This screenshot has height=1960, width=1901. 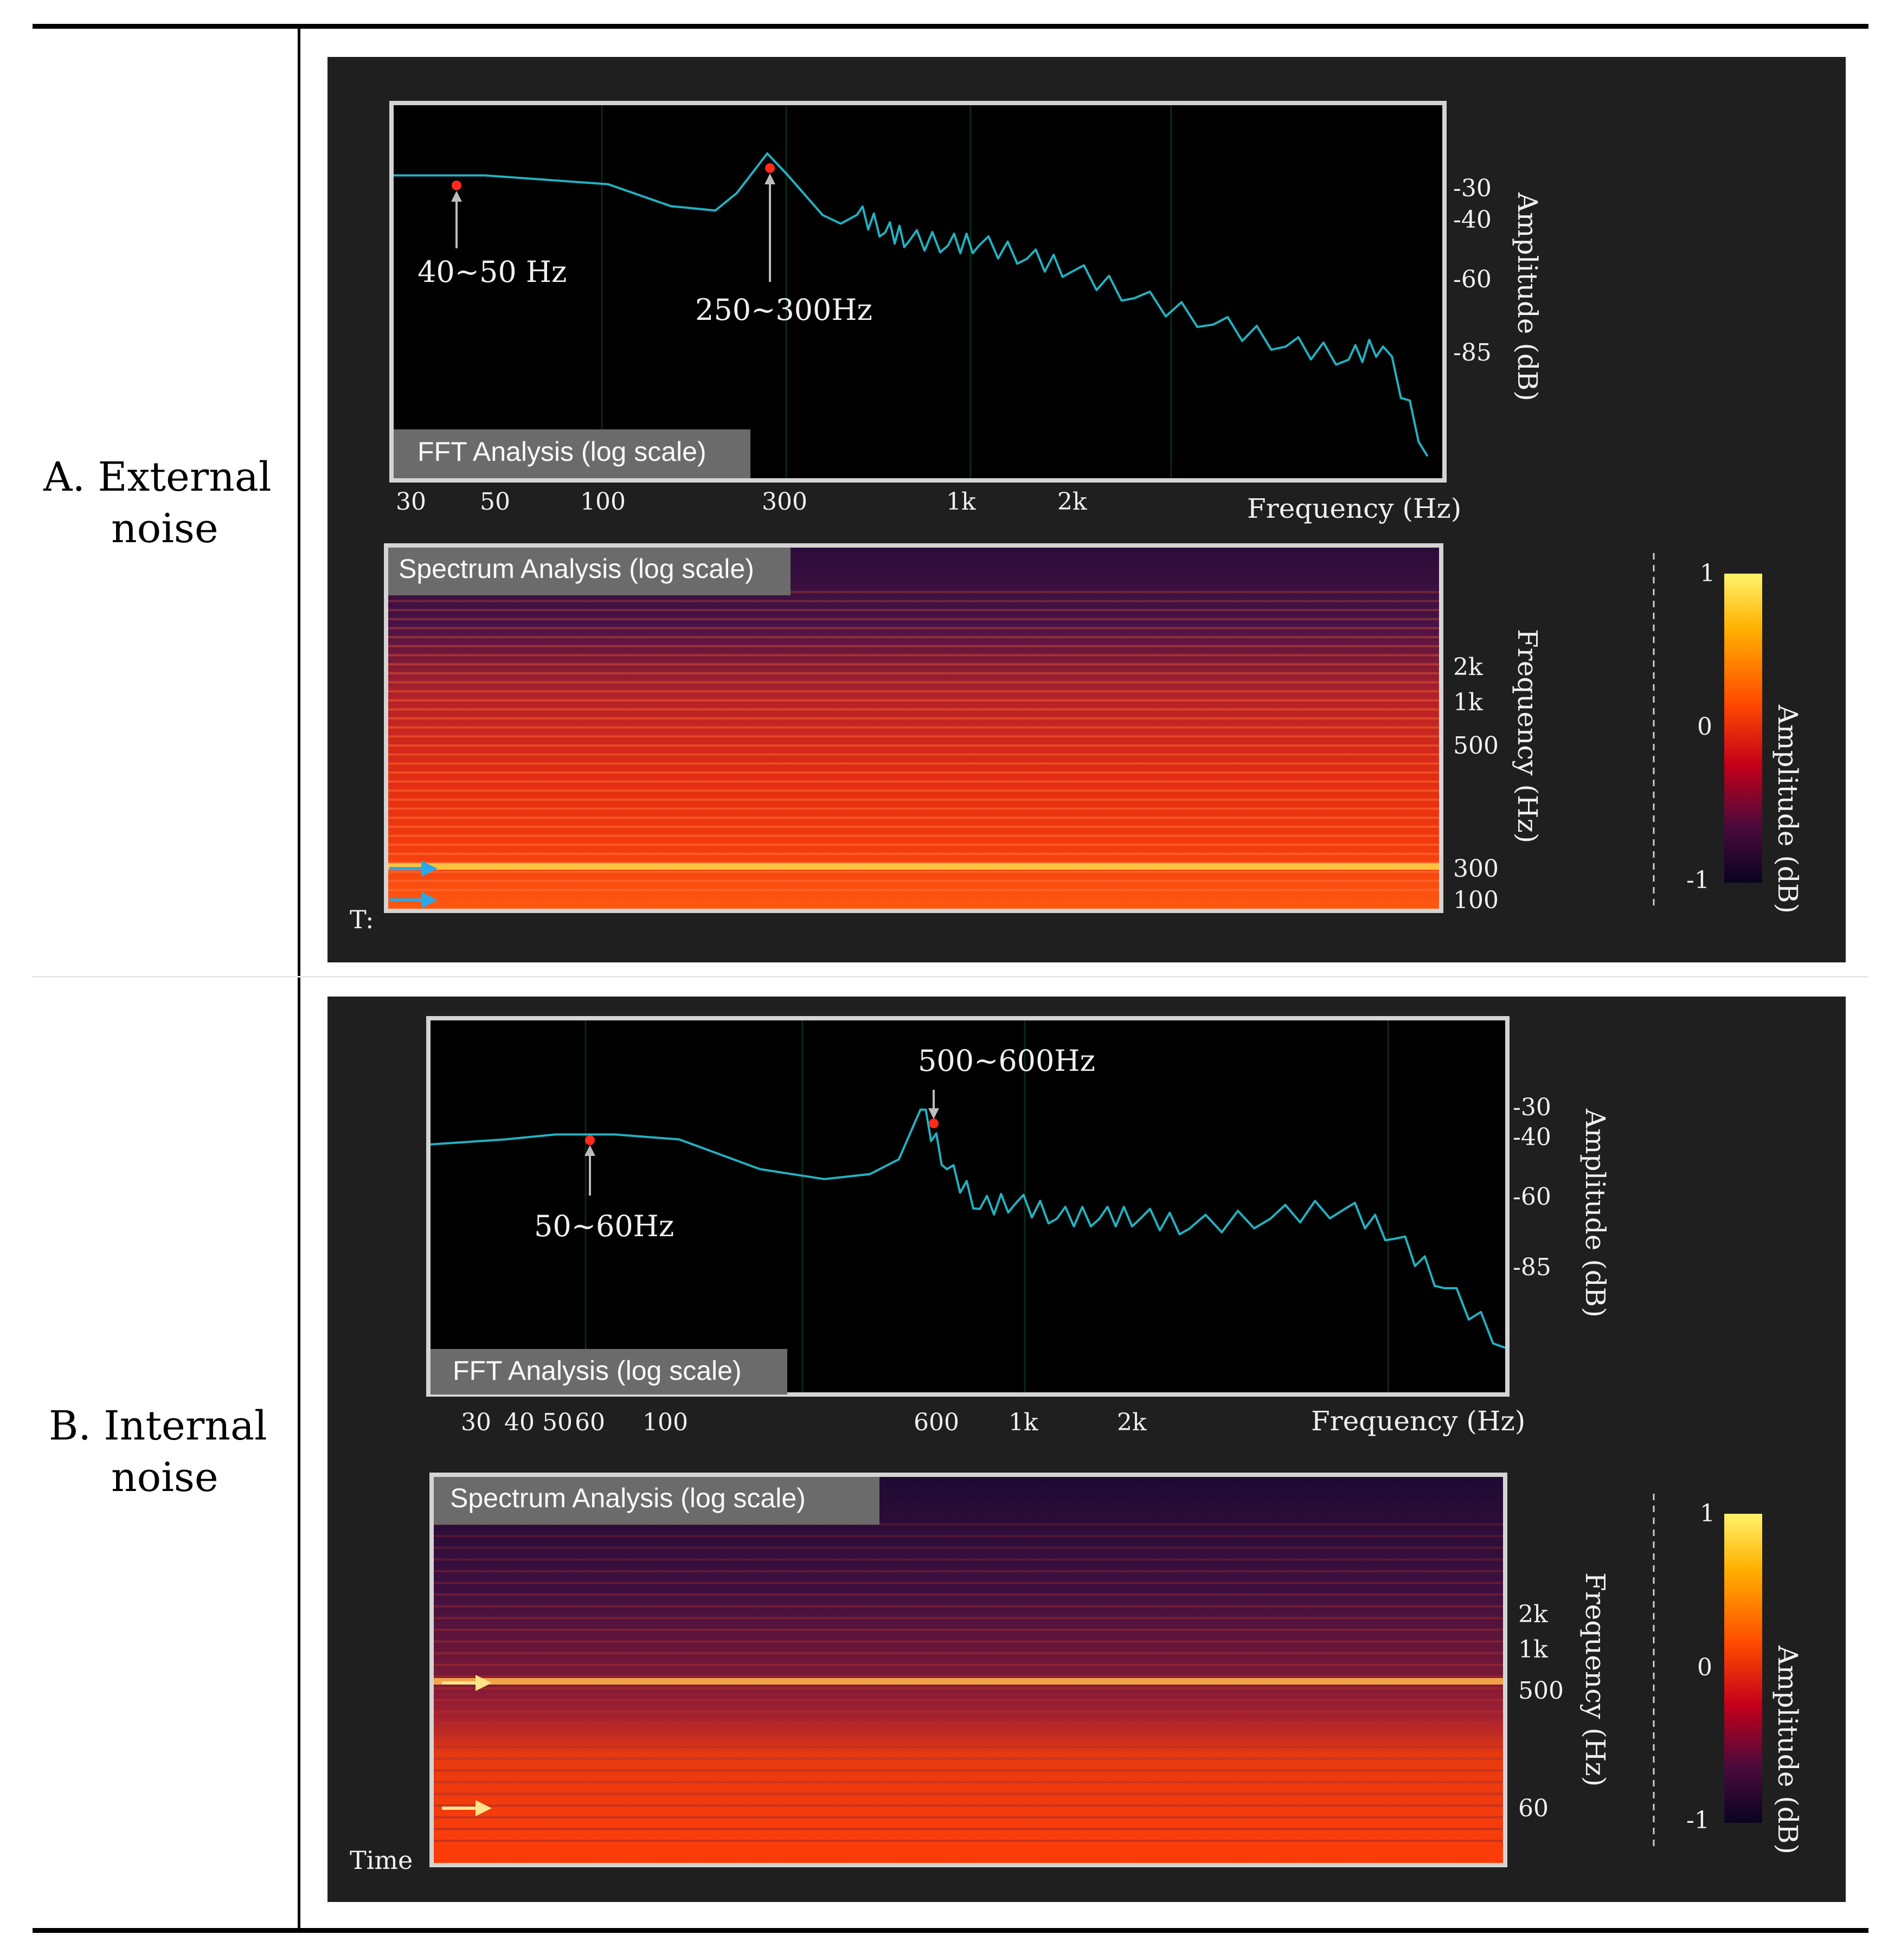 What do you see at coordinates (987, 1206) in the screenshot?
I see `fft-b-gridlines` at bounding box center [987, 1206].